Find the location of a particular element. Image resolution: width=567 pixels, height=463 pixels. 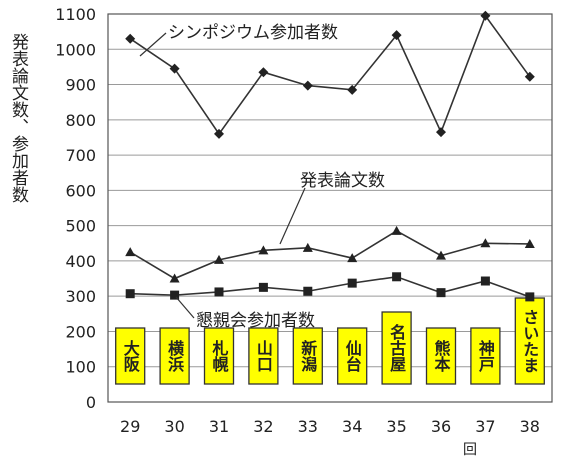

y-tick-label: 800 is located at coordinates (80, 120).